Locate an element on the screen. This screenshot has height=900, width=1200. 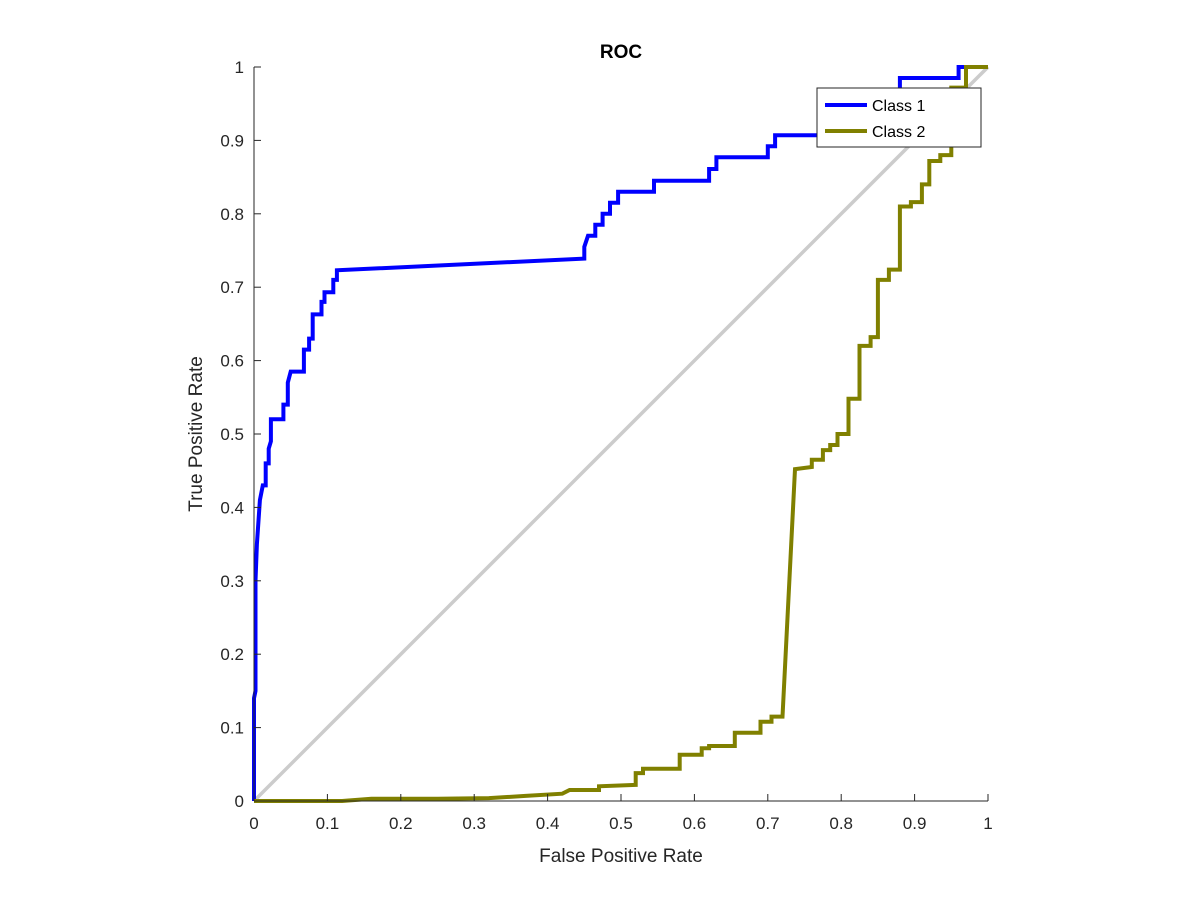
y-tick-label: 0.7 is located at coordinates (232, 287).